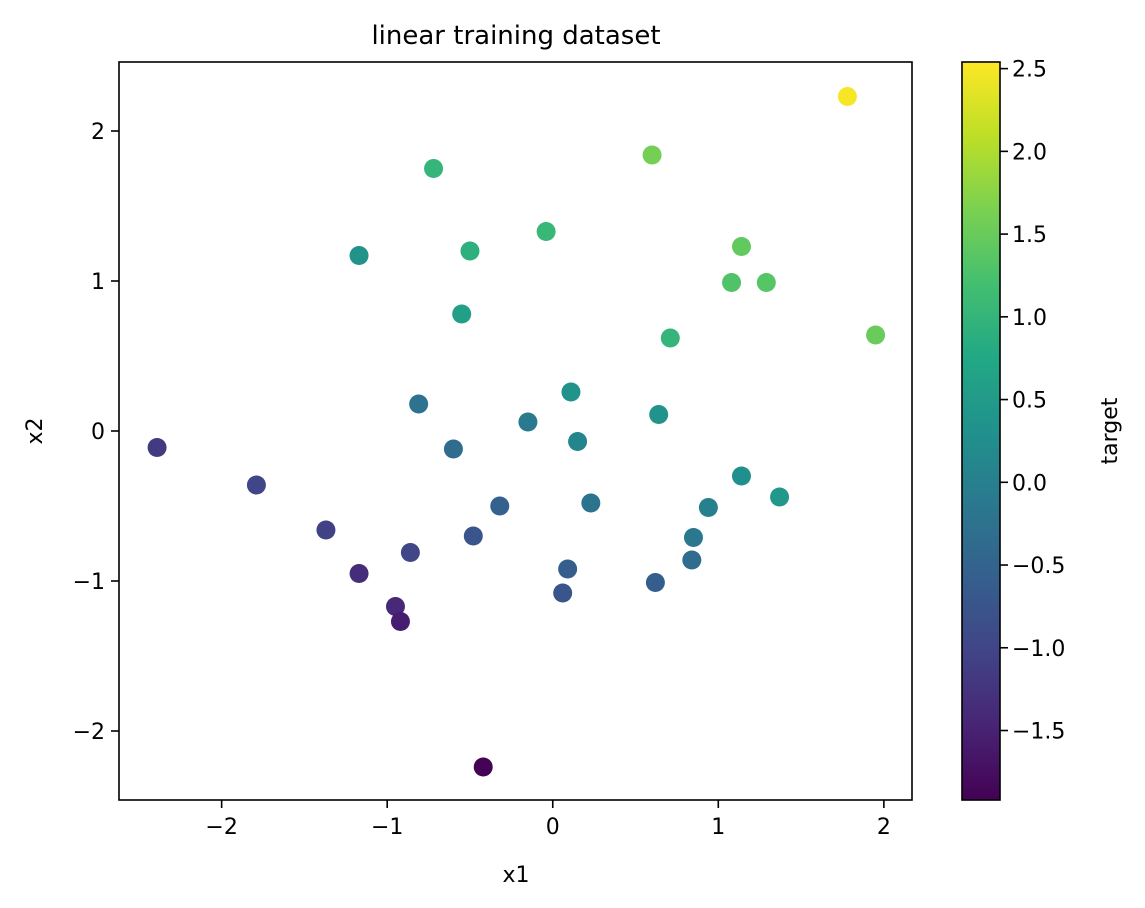 The image size is (1145, 908). Describe the element at coordinates (718, 827) in the screenshot. I see `x-tick-label: 1` at that location.